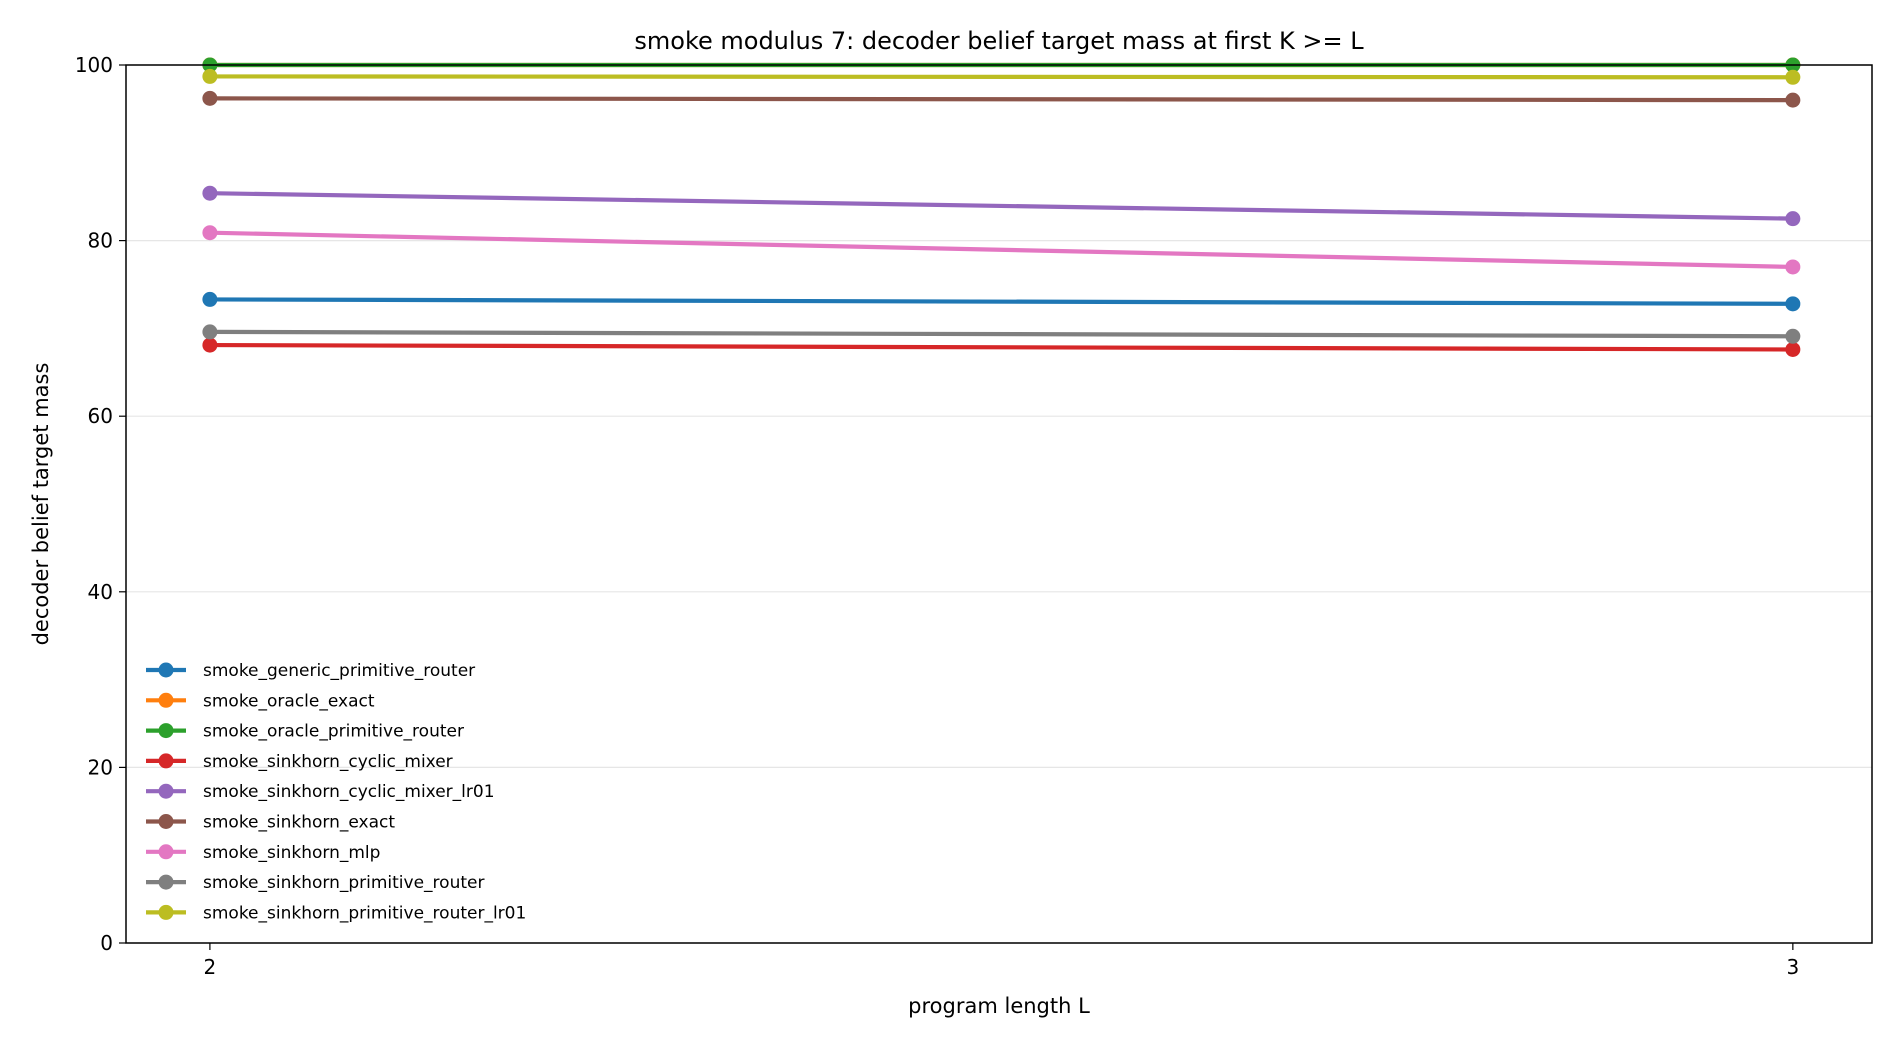 Image resolution: width=1890 pixels, height=1048 pixels. Describe the element at coordinates (100, 592) in the screenshot. I see `y-tick-label: 40` at that location.